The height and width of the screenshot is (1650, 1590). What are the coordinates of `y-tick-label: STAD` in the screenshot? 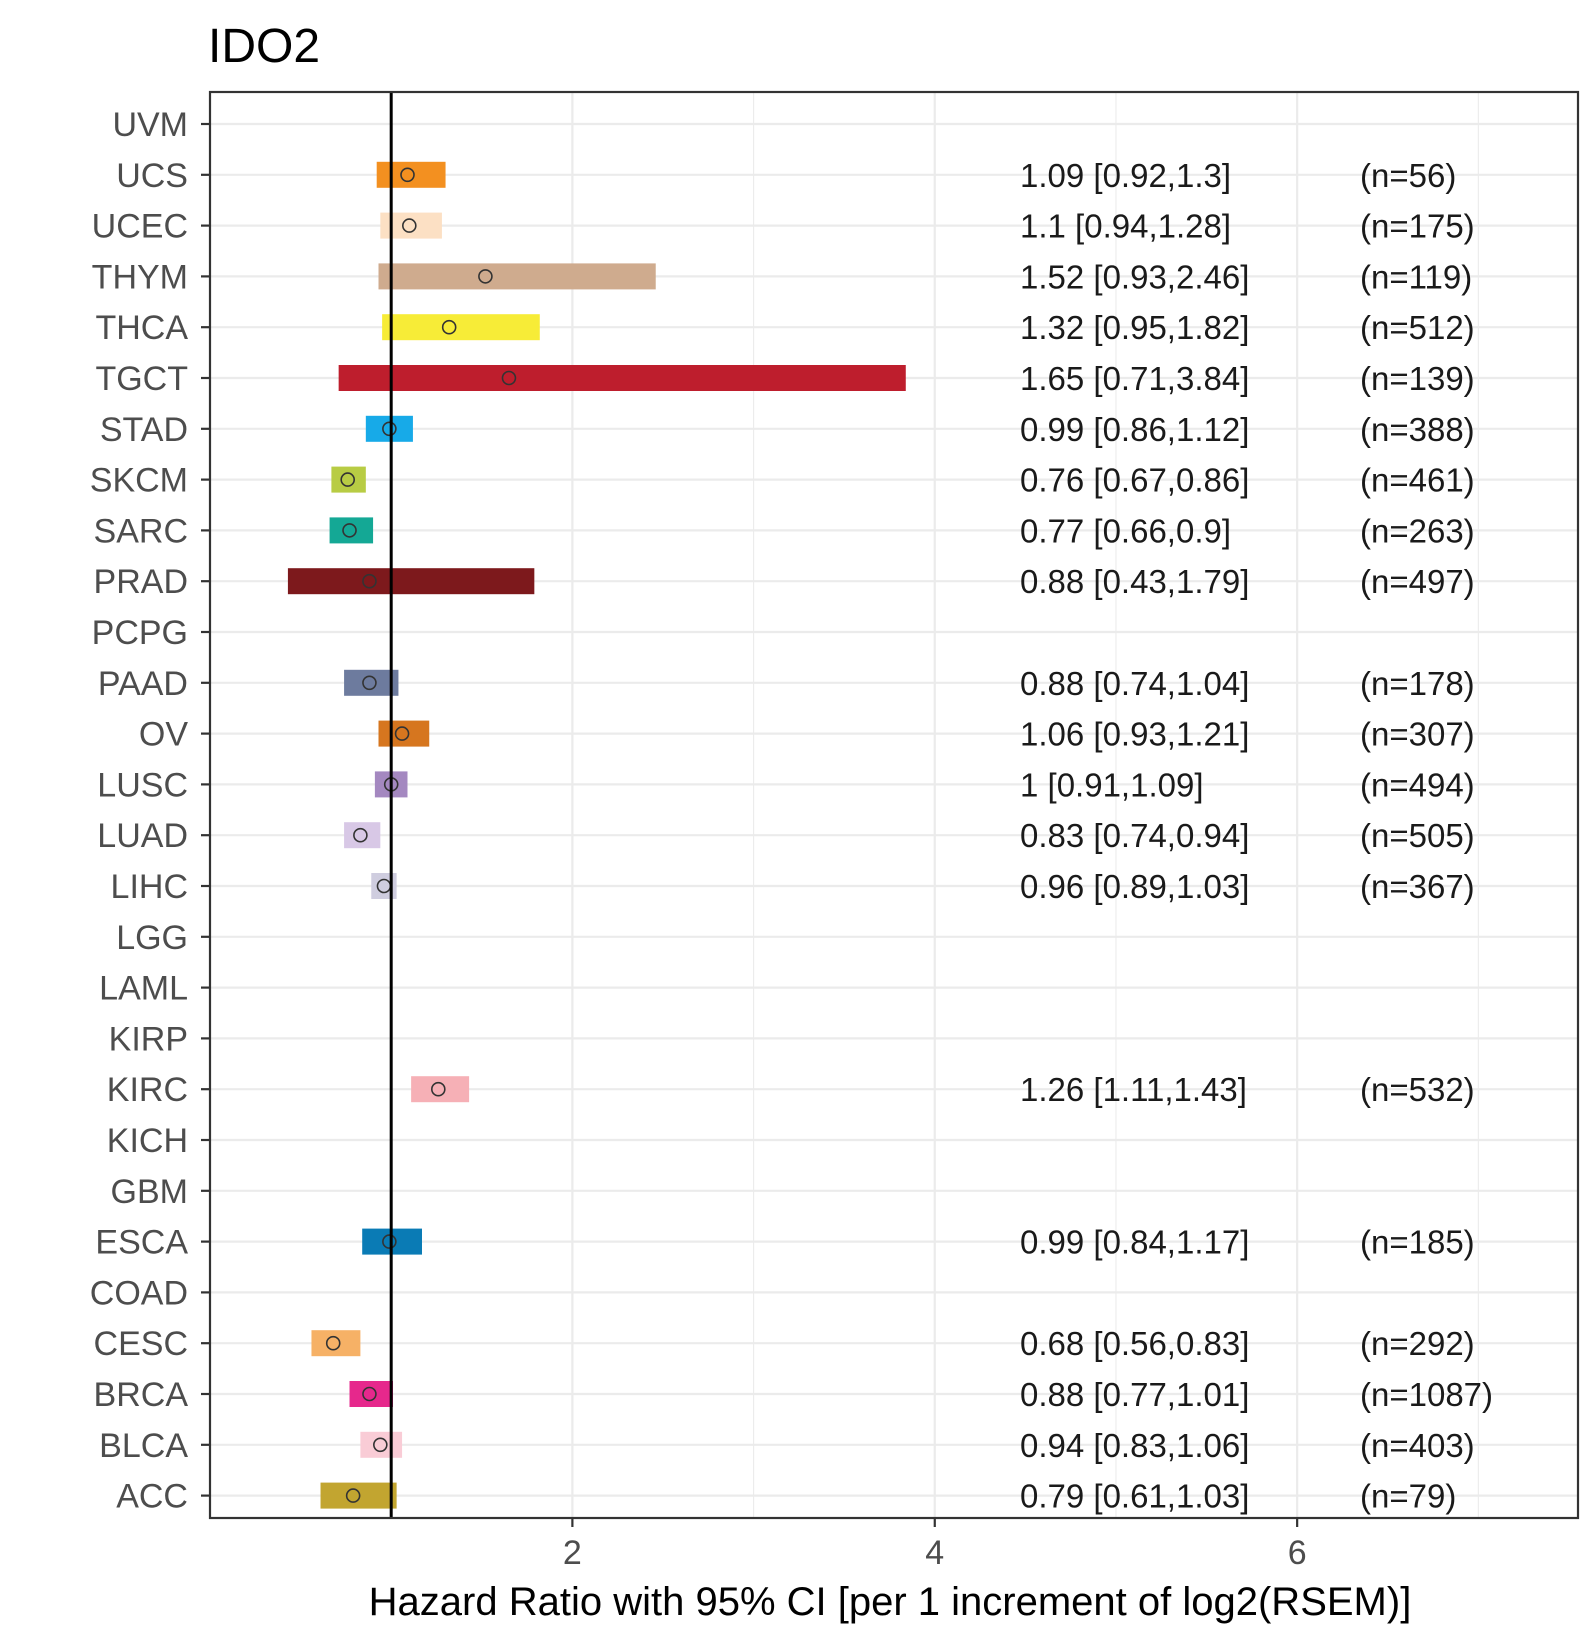 It's located at (144, 430).